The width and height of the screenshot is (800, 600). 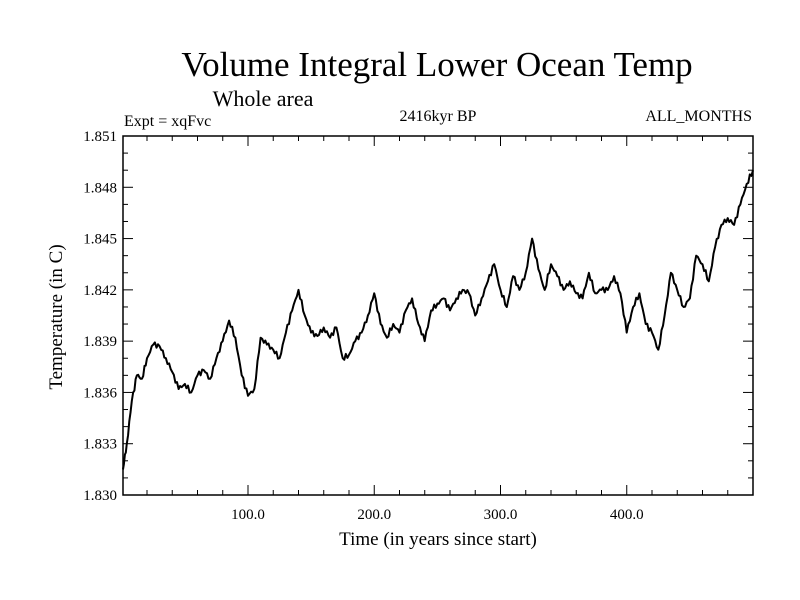 I want to click on period-label: 2416kyr BP, so click(x=438, y=116).